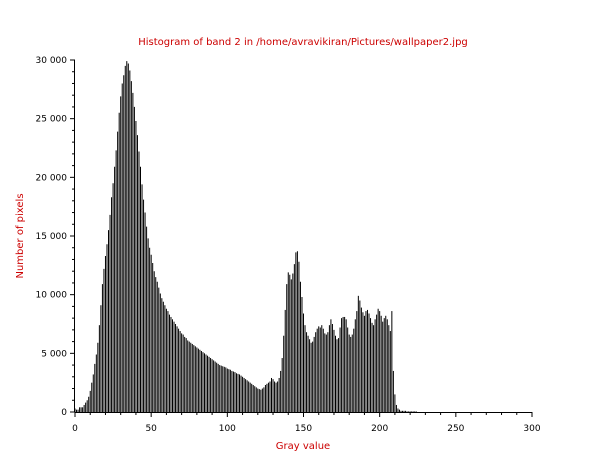 The width and height of the screenshot is (607, 472). What do you see at coordinates (379, 429) in the screenshot?
I see `x-tick-label: 200` at bounding box center [379, 429].